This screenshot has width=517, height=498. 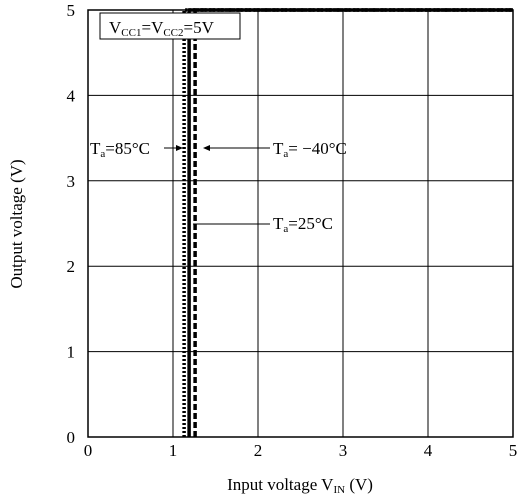 I want to click on annotation-85c: Ta=85°C, so click(x=120, y=149).